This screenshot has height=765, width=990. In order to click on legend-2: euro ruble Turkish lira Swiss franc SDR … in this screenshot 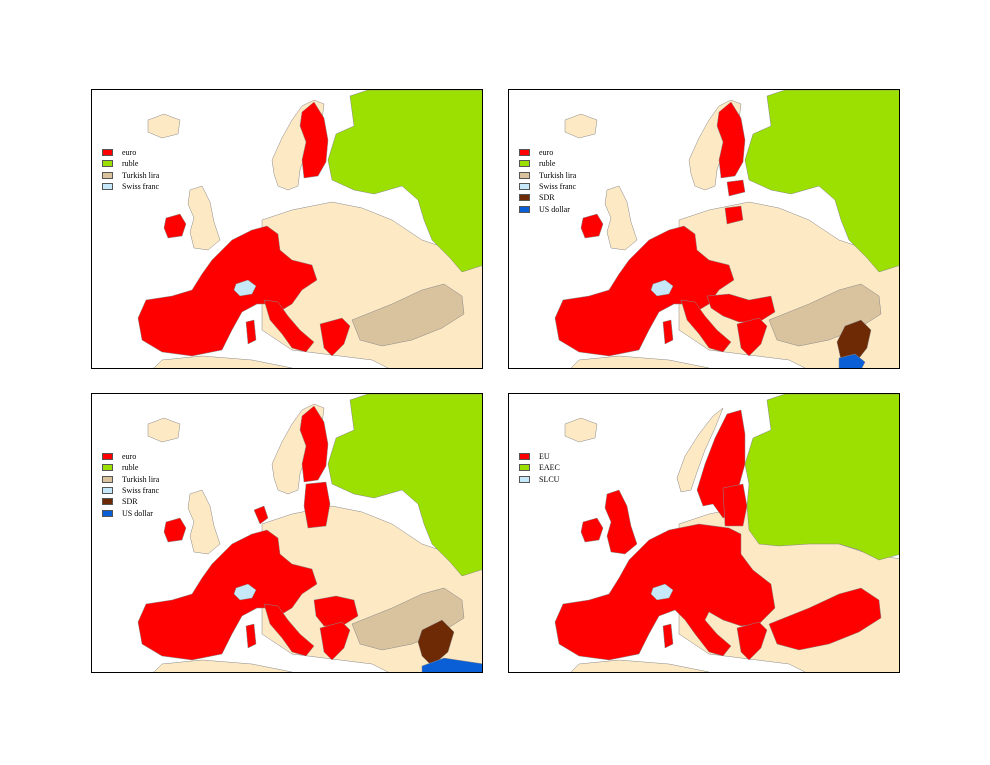, I will do `click(547, 181)`.